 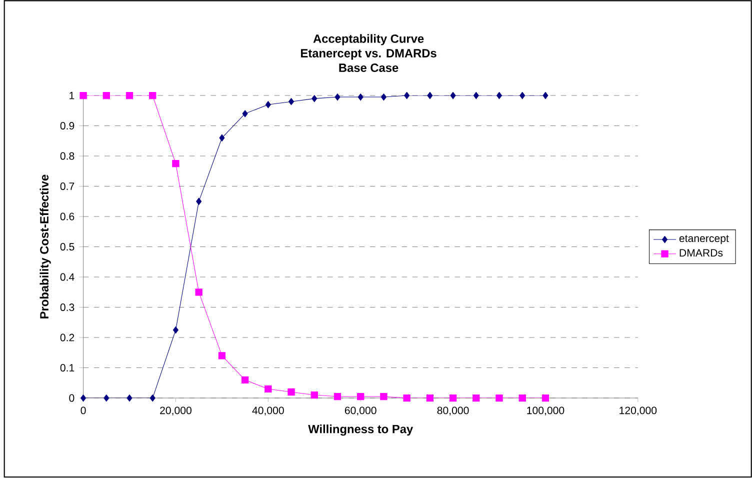 I want to click on x-tick-label: 120,000, so click(x=638, y=411).